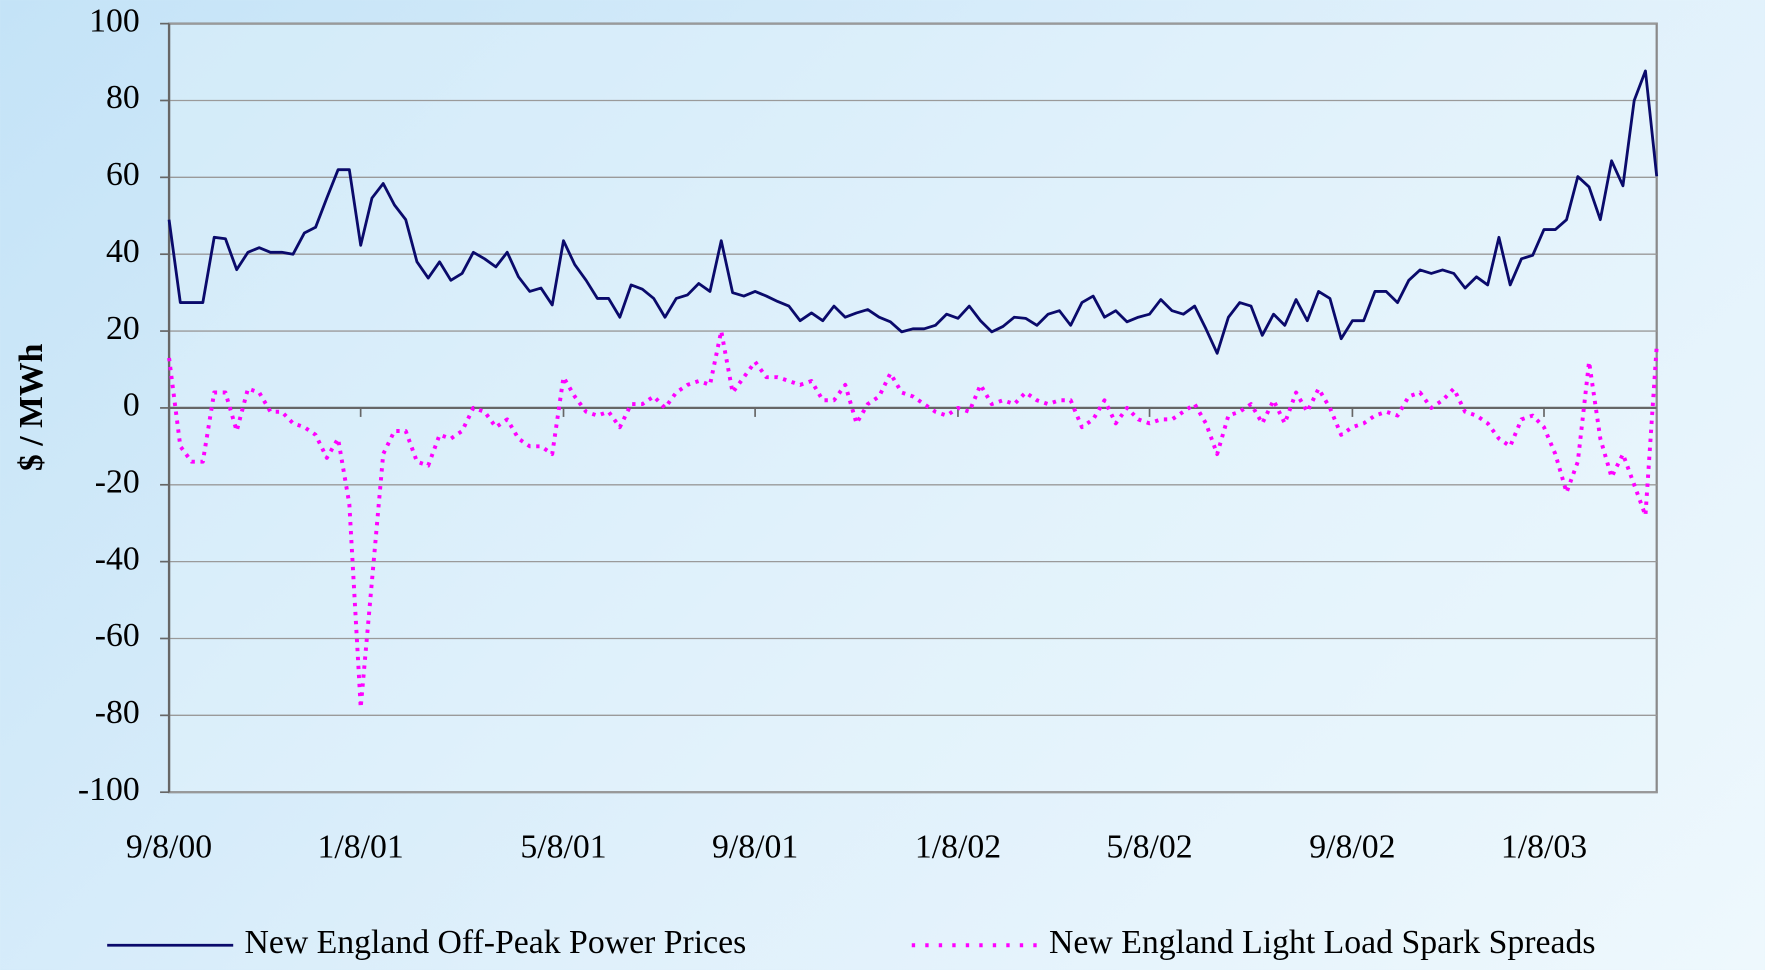 The height and width of the screenshot is (970, 1765). Describe the element at coordinates (958, 846) in the screenshot. I see `x-tick-label: 1/8/02` at that location.